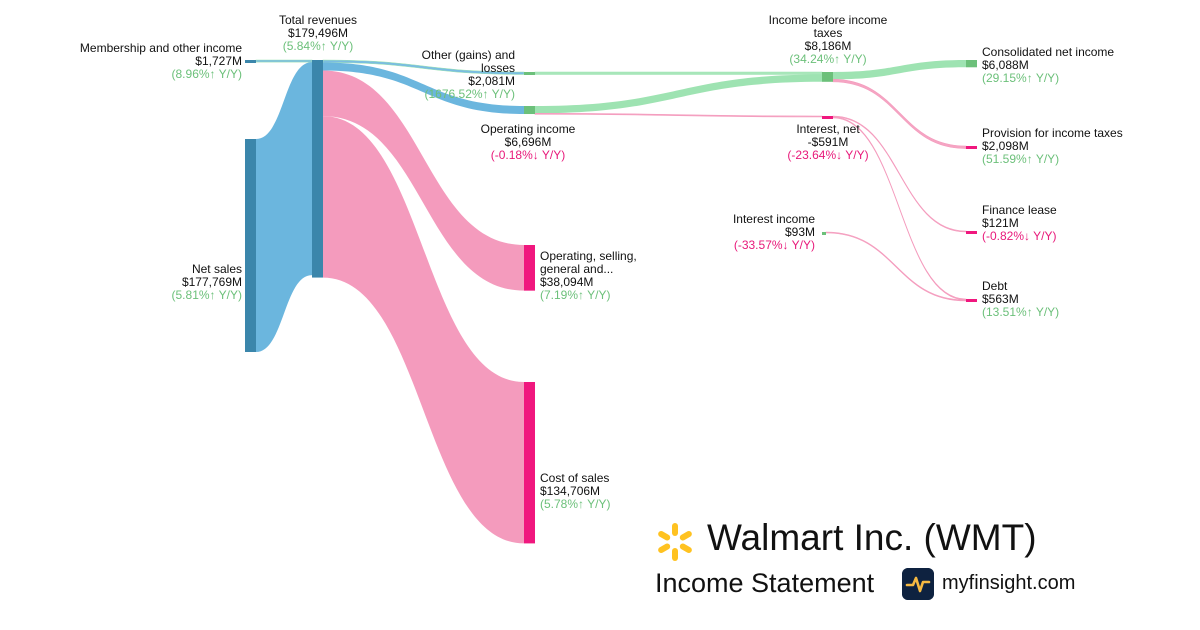  I want to click on node-debt, so click(971, 300).